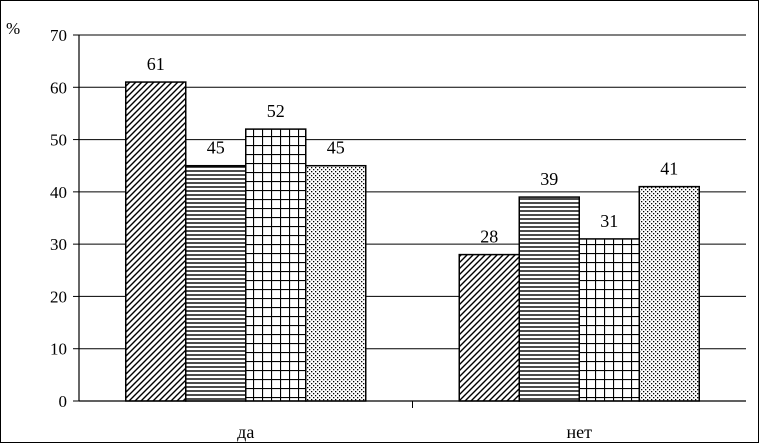  Describe the element at coordinates (156, 64) in the screenshot. I see `data-label: 61` at that location.